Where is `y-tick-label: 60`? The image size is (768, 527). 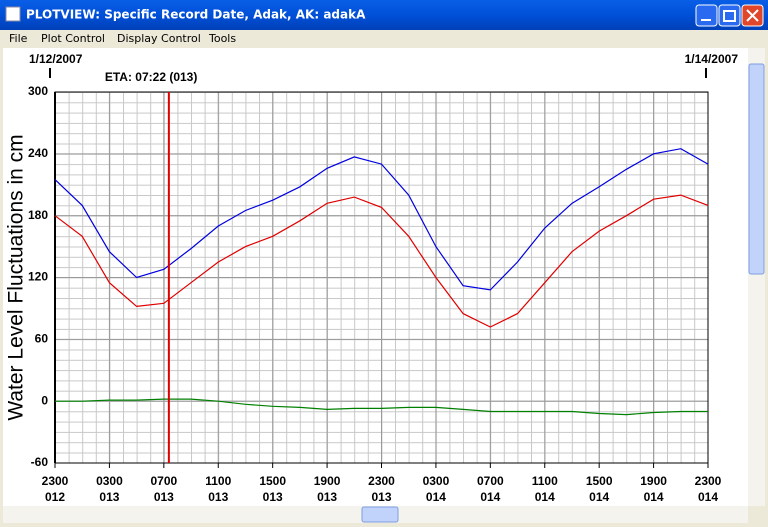
y-tick-label: 60 is located at coordinates (42, 339).